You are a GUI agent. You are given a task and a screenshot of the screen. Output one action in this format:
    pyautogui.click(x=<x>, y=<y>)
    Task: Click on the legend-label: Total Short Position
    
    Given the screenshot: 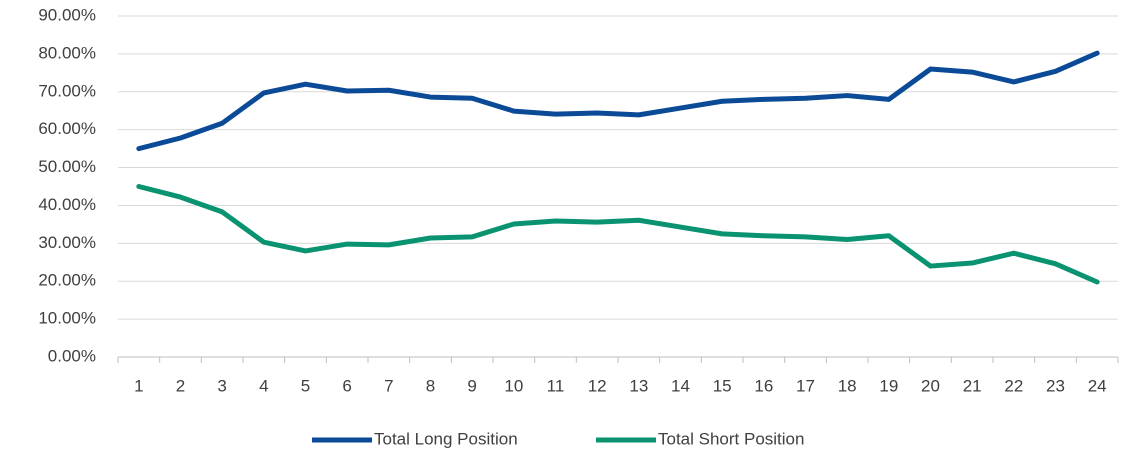 What is the action you would take?
    pyautogui.click(x=731, y=438)
    